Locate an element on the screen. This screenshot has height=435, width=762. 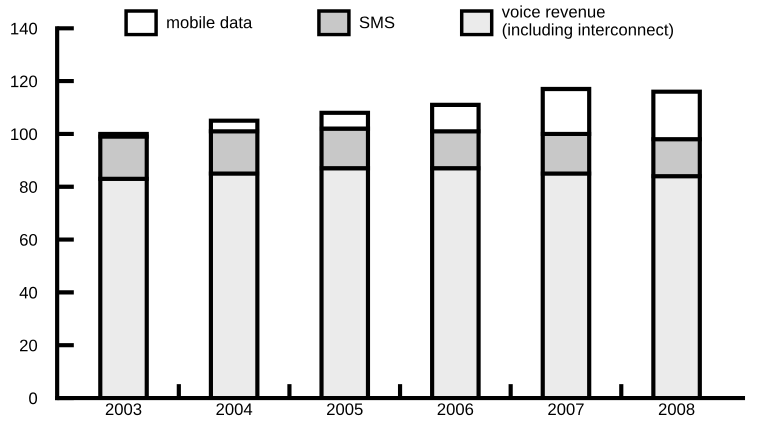
y-tick-label: 0 is located at coordinates (33, 398).